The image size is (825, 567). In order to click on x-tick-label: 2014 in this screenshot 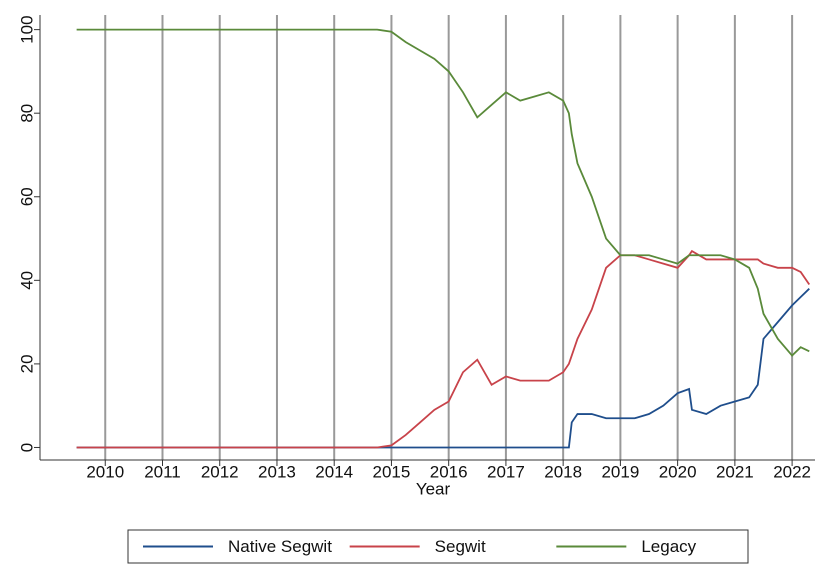, I will do `click(334, 471)`.